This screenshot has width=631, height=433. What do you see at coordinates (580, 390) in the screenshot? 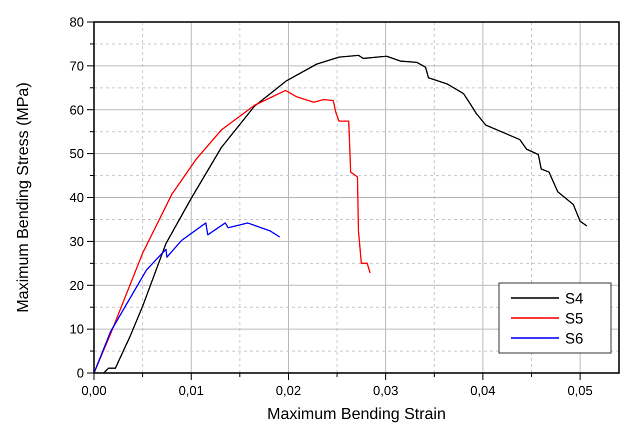
I see `x-tick-label: 0,05` at bounding box center [580, 390].